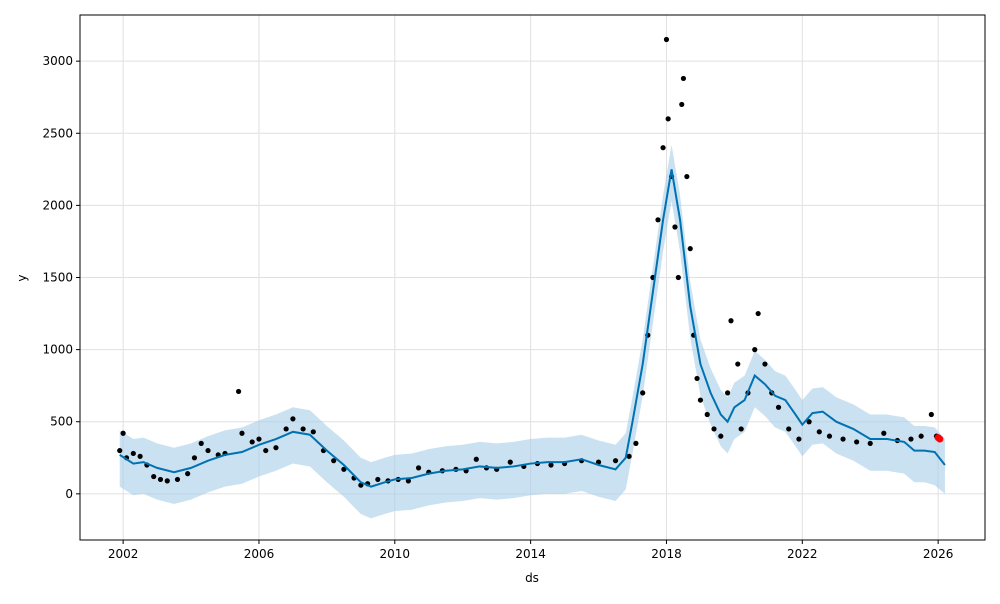  What do you see at coordinates (57, 61) in the screenshot?
I see `y-tick-label: 3000` at bounding box center [57, 61].